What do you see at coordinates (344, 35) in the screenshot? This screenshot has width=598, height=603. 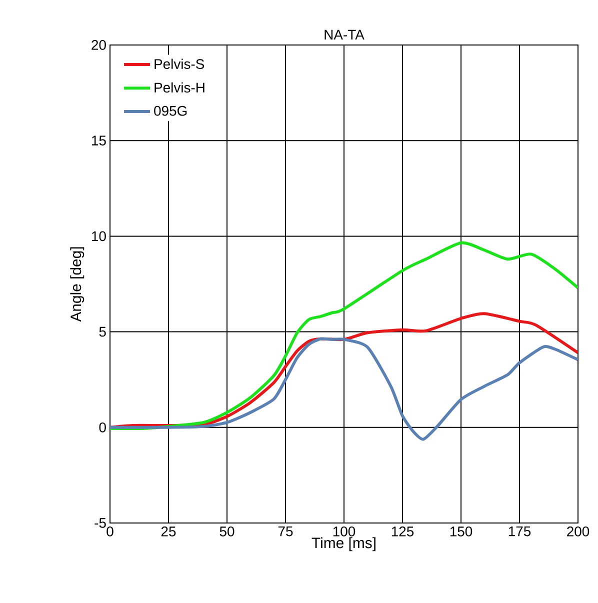 I see `chart-title: NA-TA` at bounding box center [344, 35].